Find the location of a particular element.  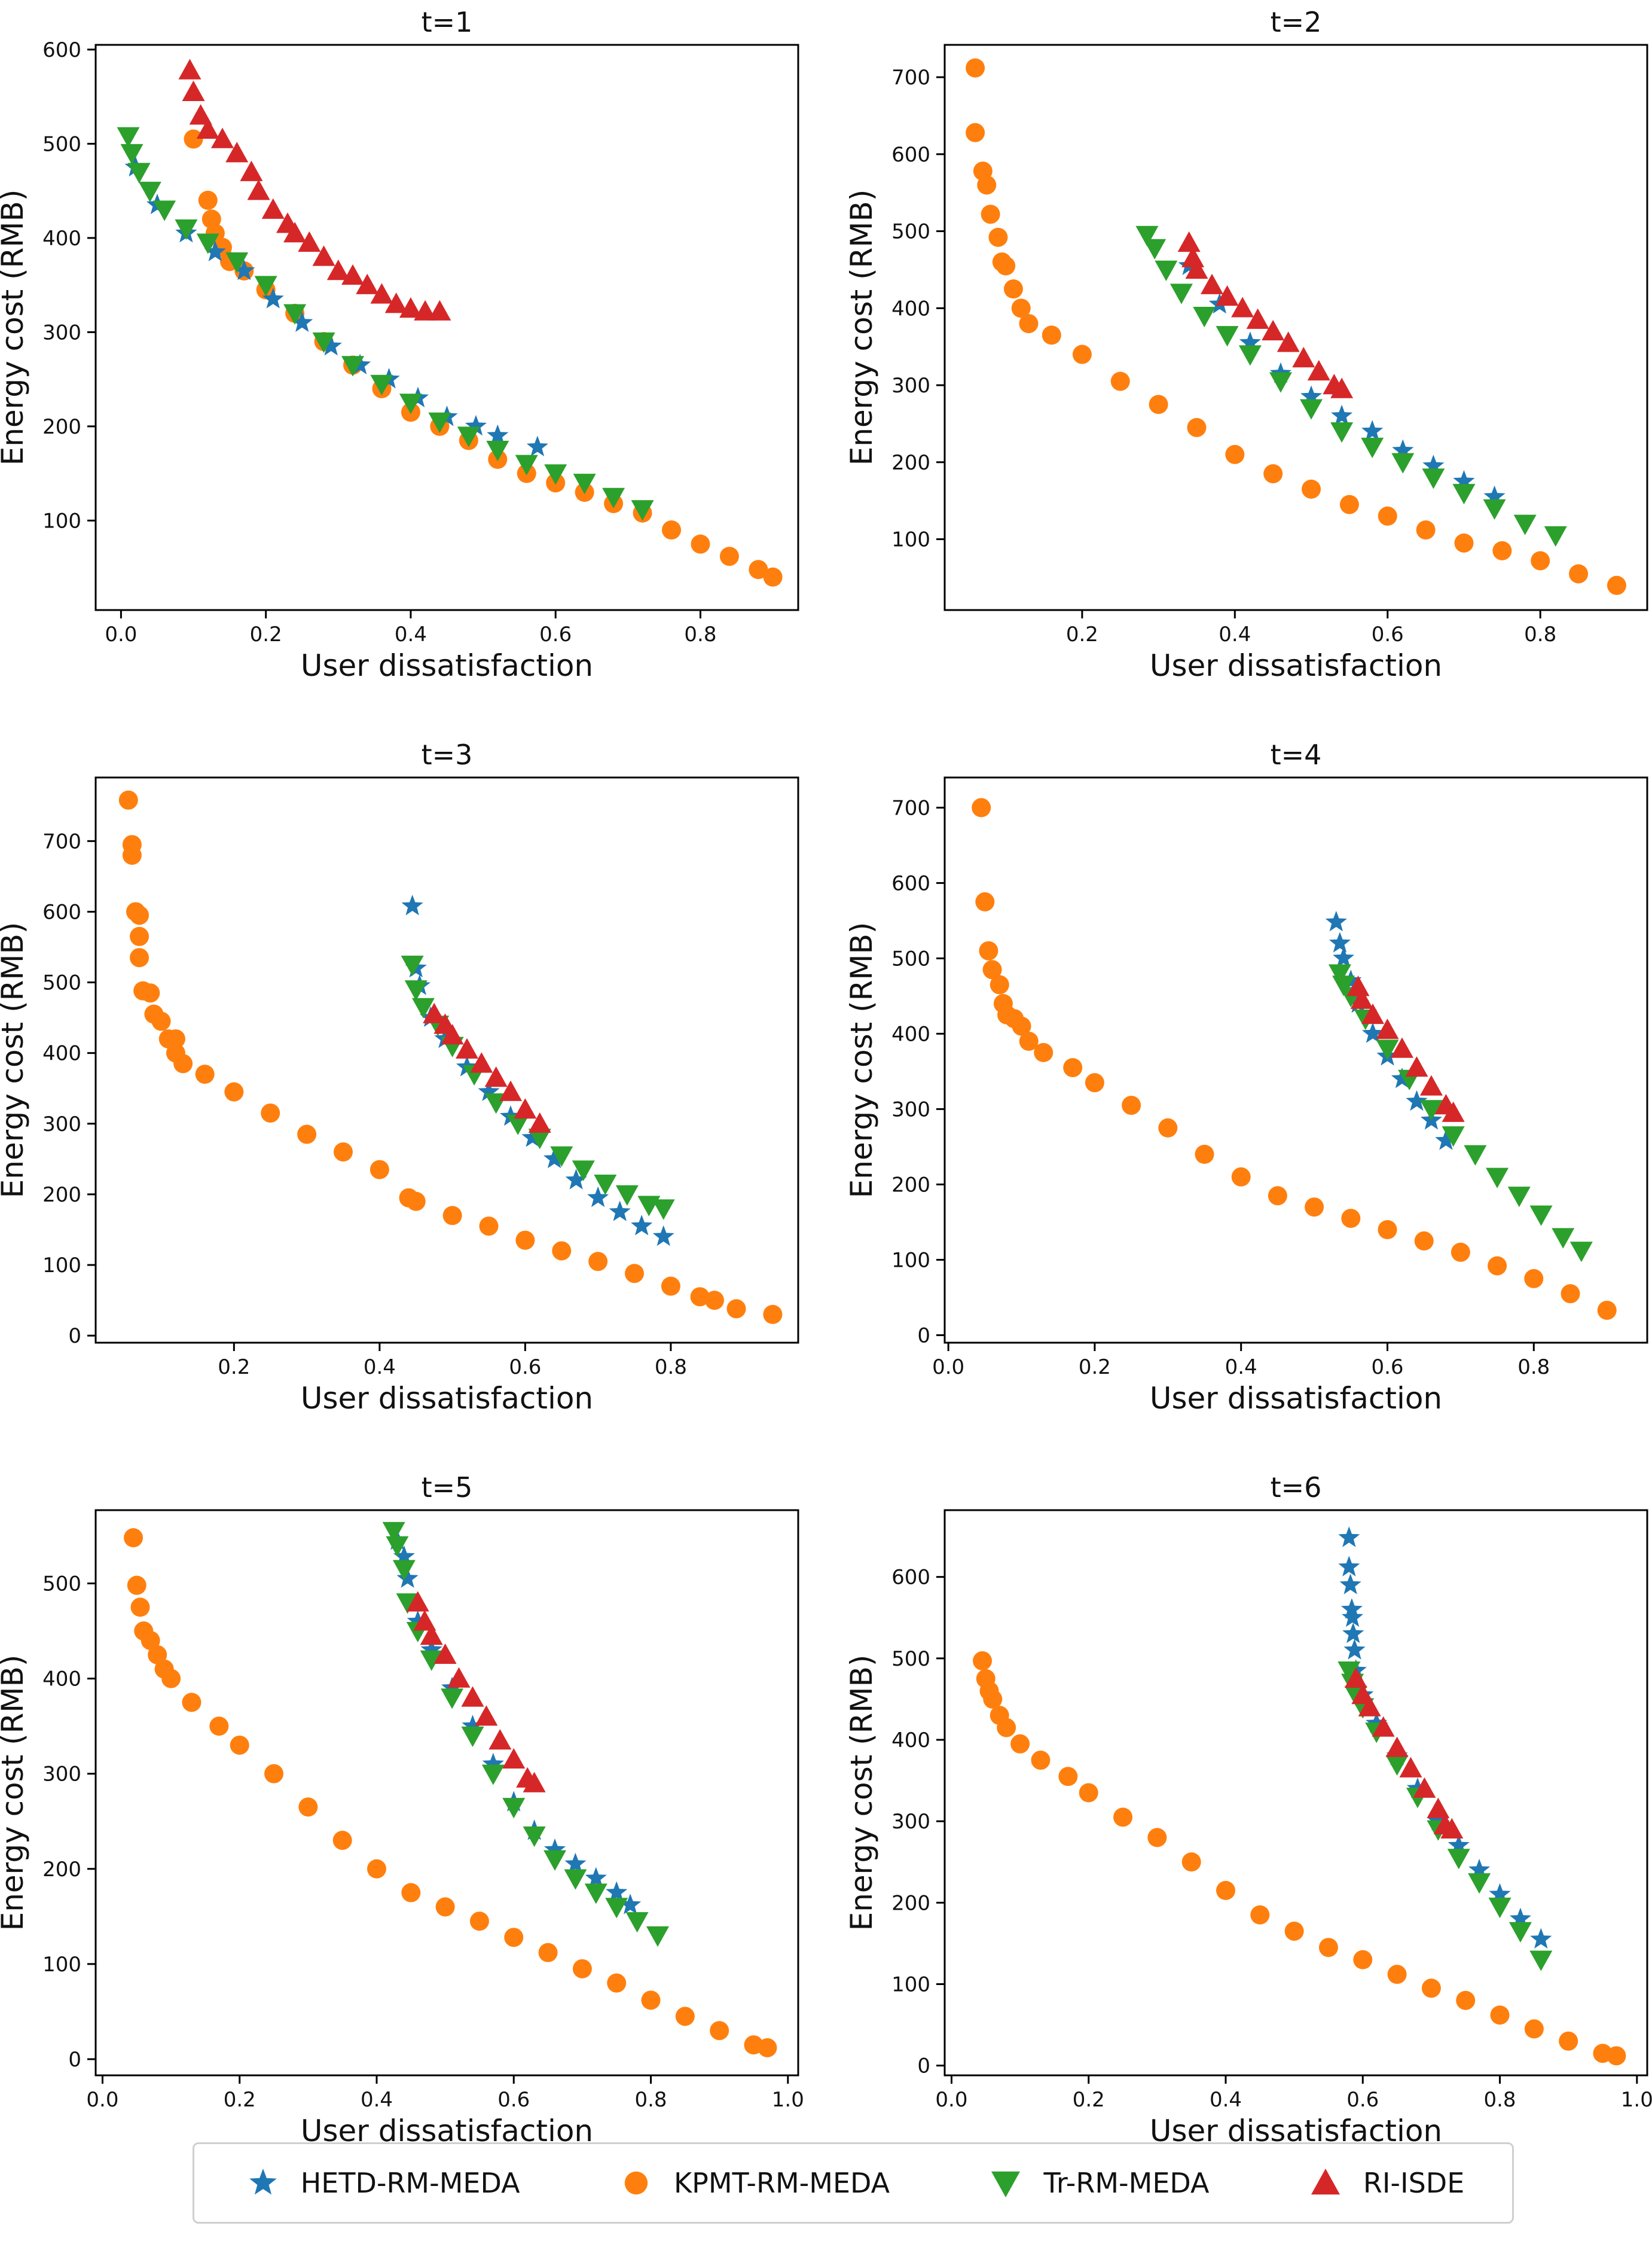

plot-frame is located at coordinates (1295, 328).